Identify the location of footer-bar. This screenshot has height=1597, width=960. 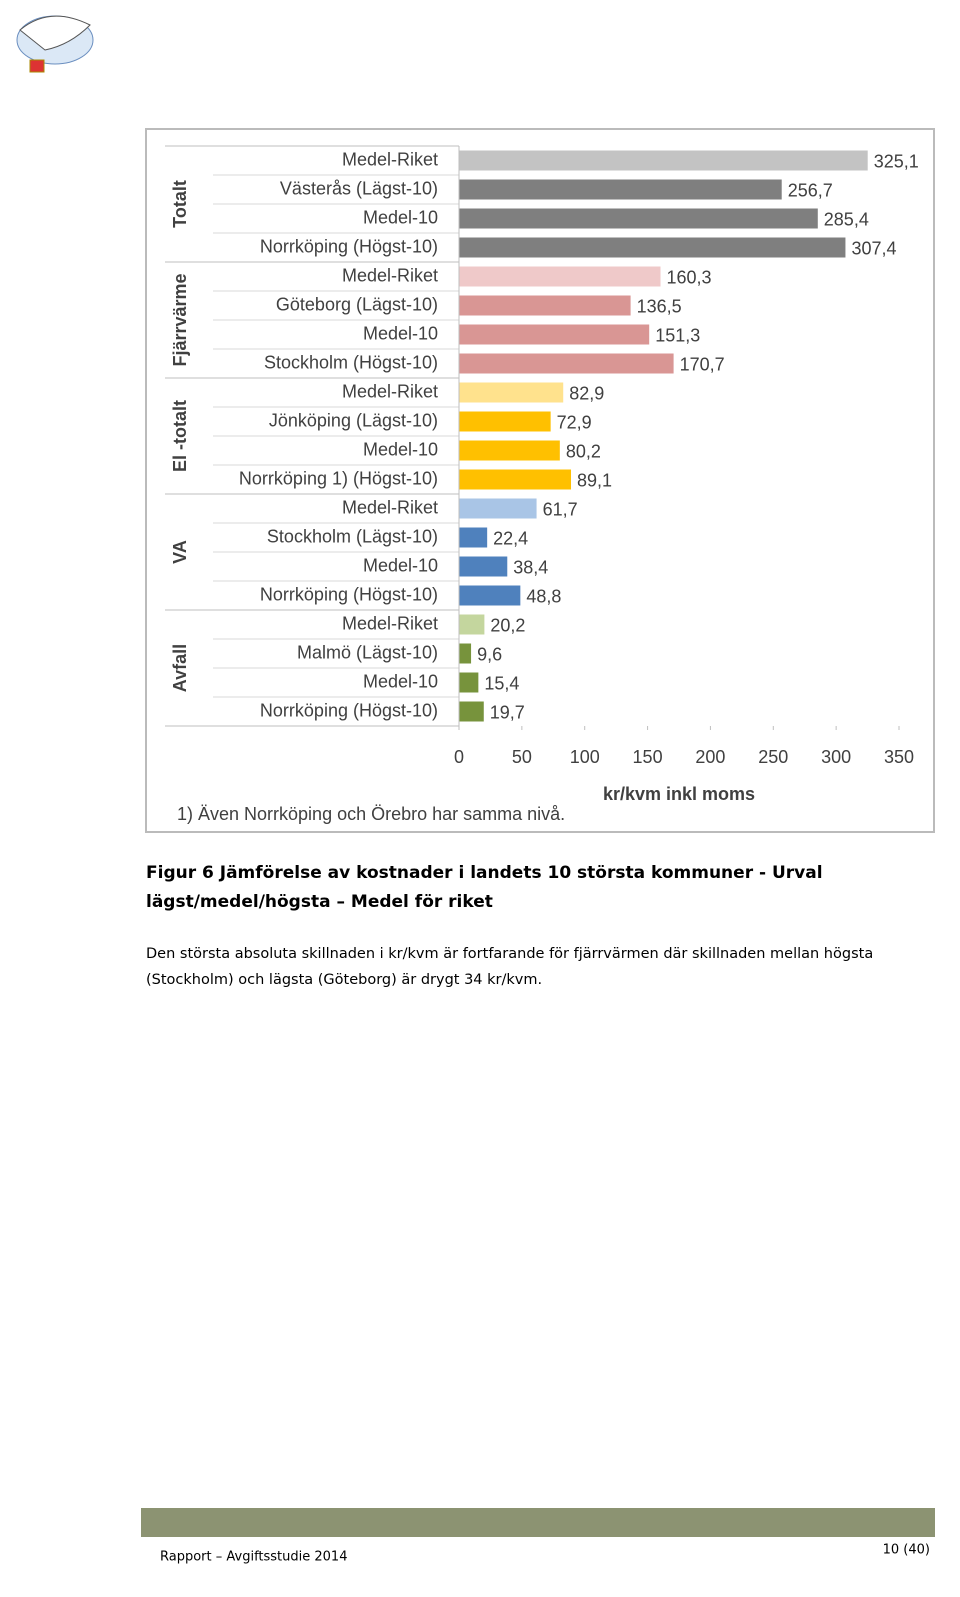
(538, 1522).